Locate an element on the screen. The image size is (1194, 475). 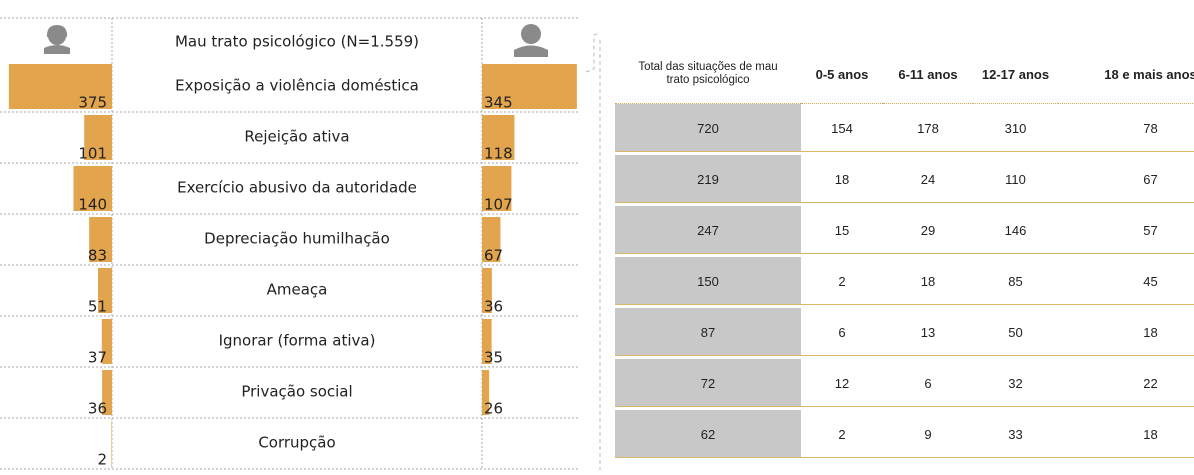
chart-title: Mau trato psicológico (N=1.559) is located at coordinates (297, 42).